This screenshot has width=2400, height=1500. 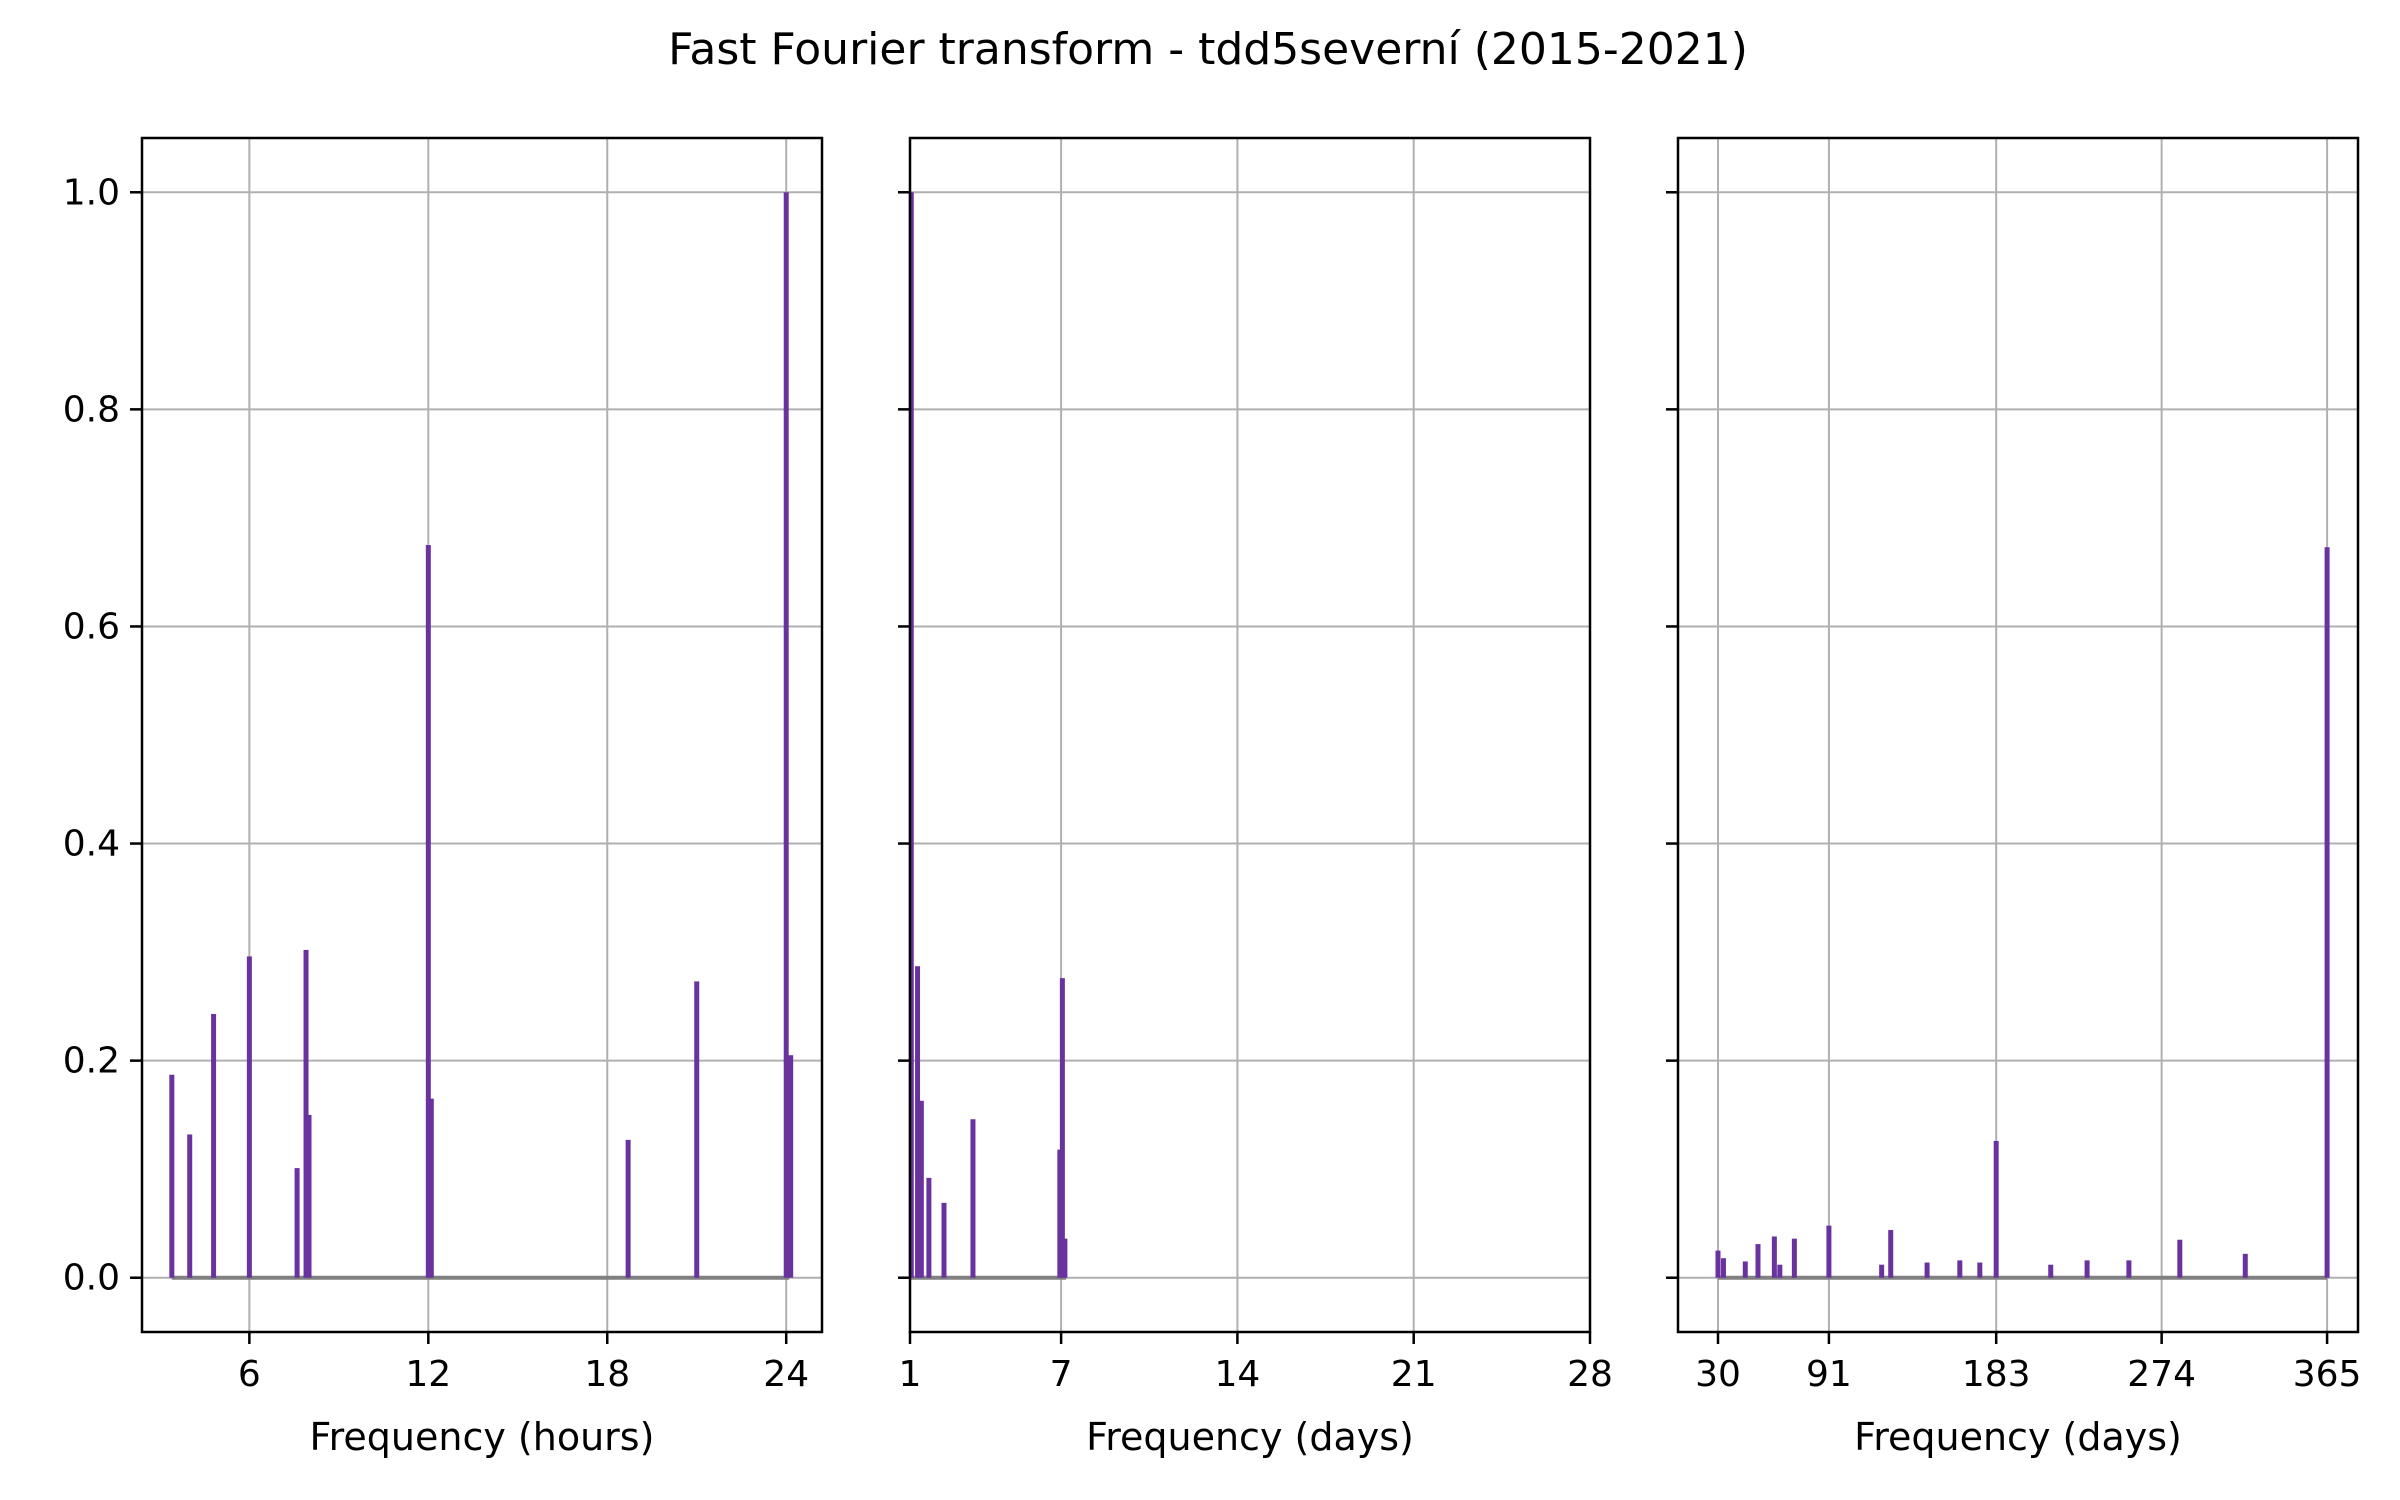 I want to click on x-tick-label: 1, so click(x=910, y=1374).